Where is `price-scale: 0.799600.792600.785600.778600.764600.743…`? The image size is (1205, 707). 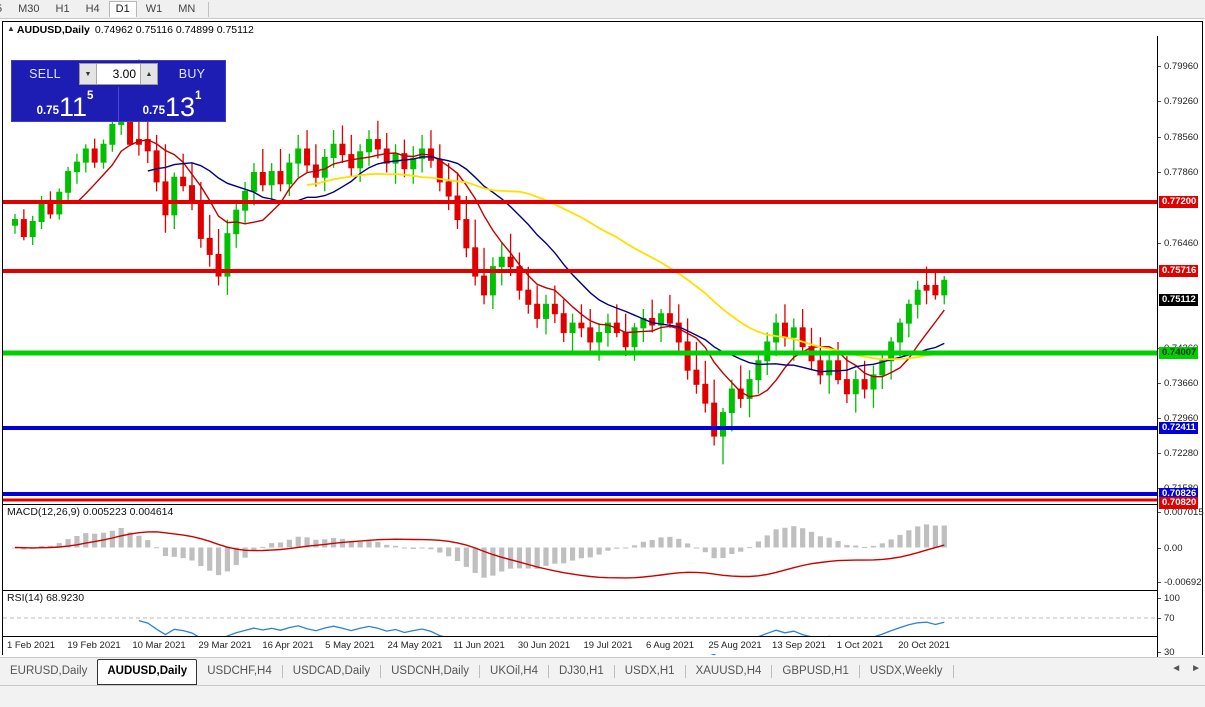
price-scale: 0.799600.792600.785600.778600.764600.743… is located at coordinates (1180, 356).